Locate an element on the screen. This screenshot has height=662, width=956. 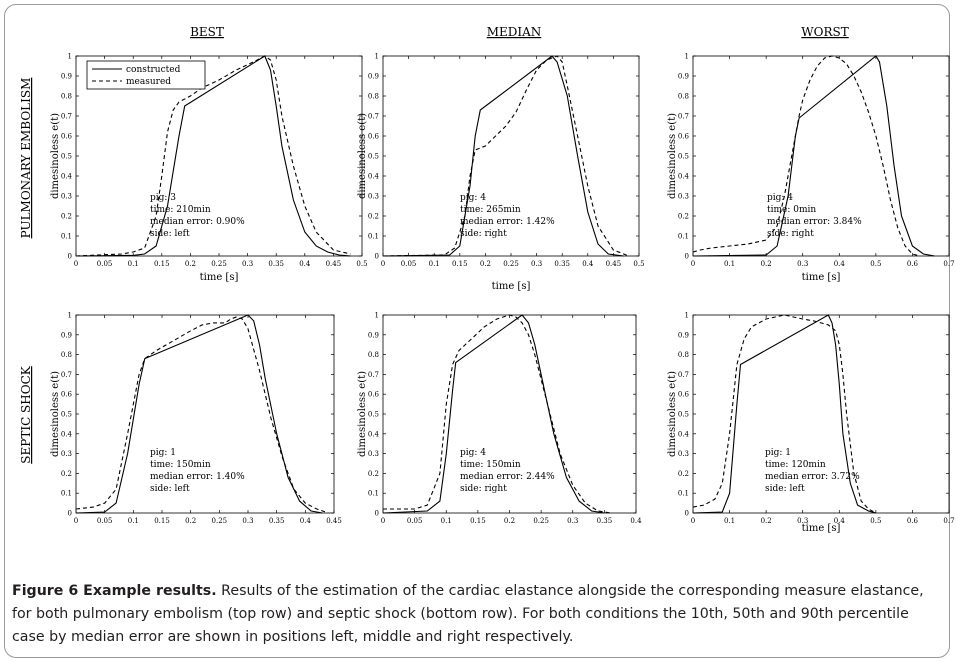
x-tick-label: 0.7 is located at coordinates (948, 521).